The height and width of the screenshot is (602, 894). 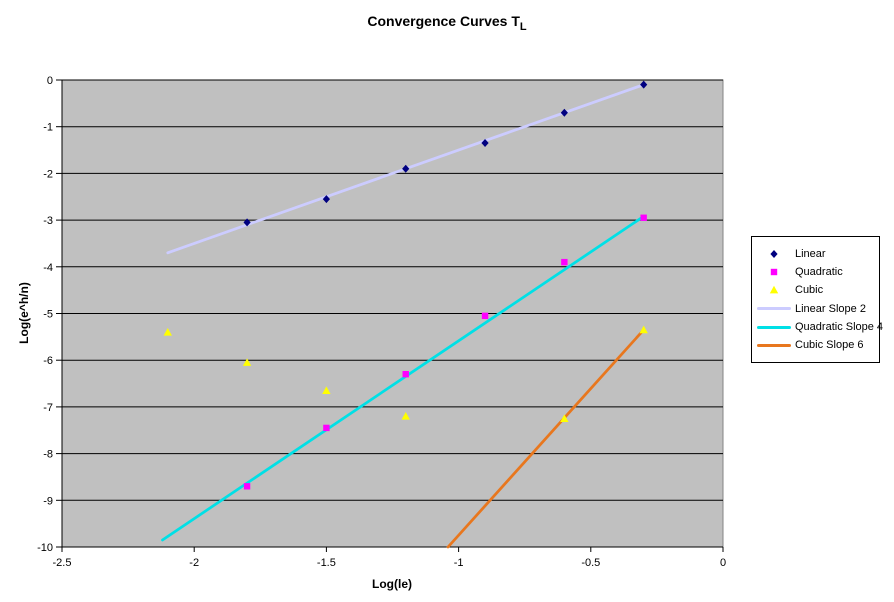 What do you see at coordinates (326, 563) in the screenshot?
I see `x-tick-label: -1.5` at bounding box center [326, 563].